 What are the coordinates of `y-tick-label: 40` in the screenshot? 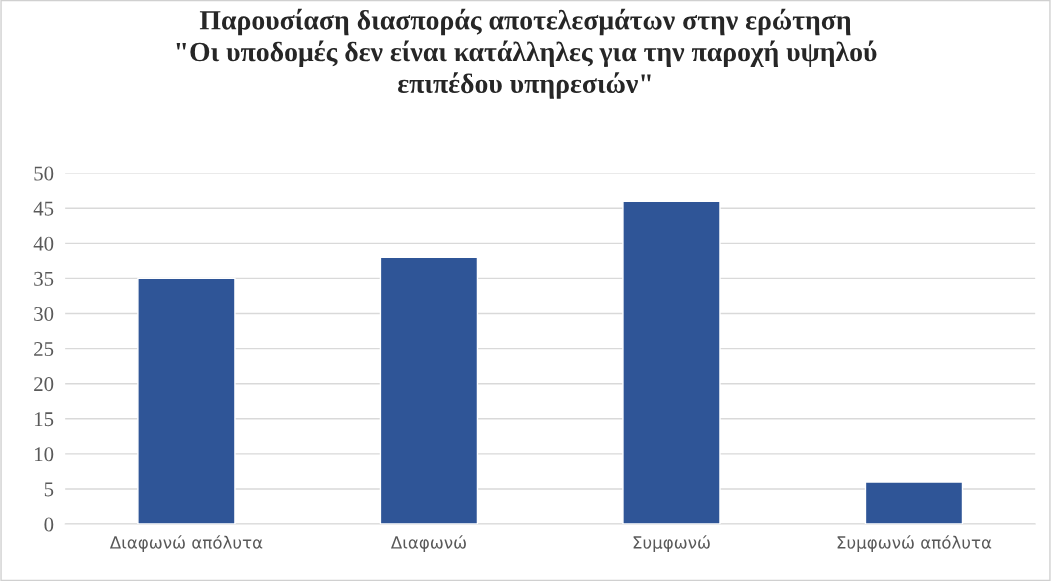 It's located at (43, 243).